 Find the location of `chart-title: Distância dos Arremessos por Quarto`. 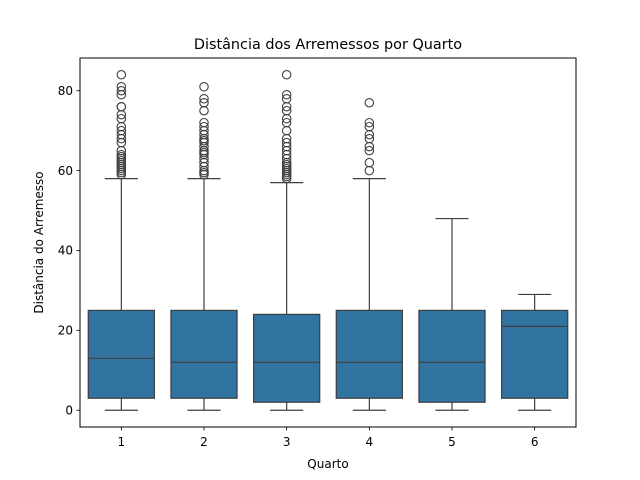

chart-title: Distância dos Arremessos por Quarto is located at coordinates (328, 45).